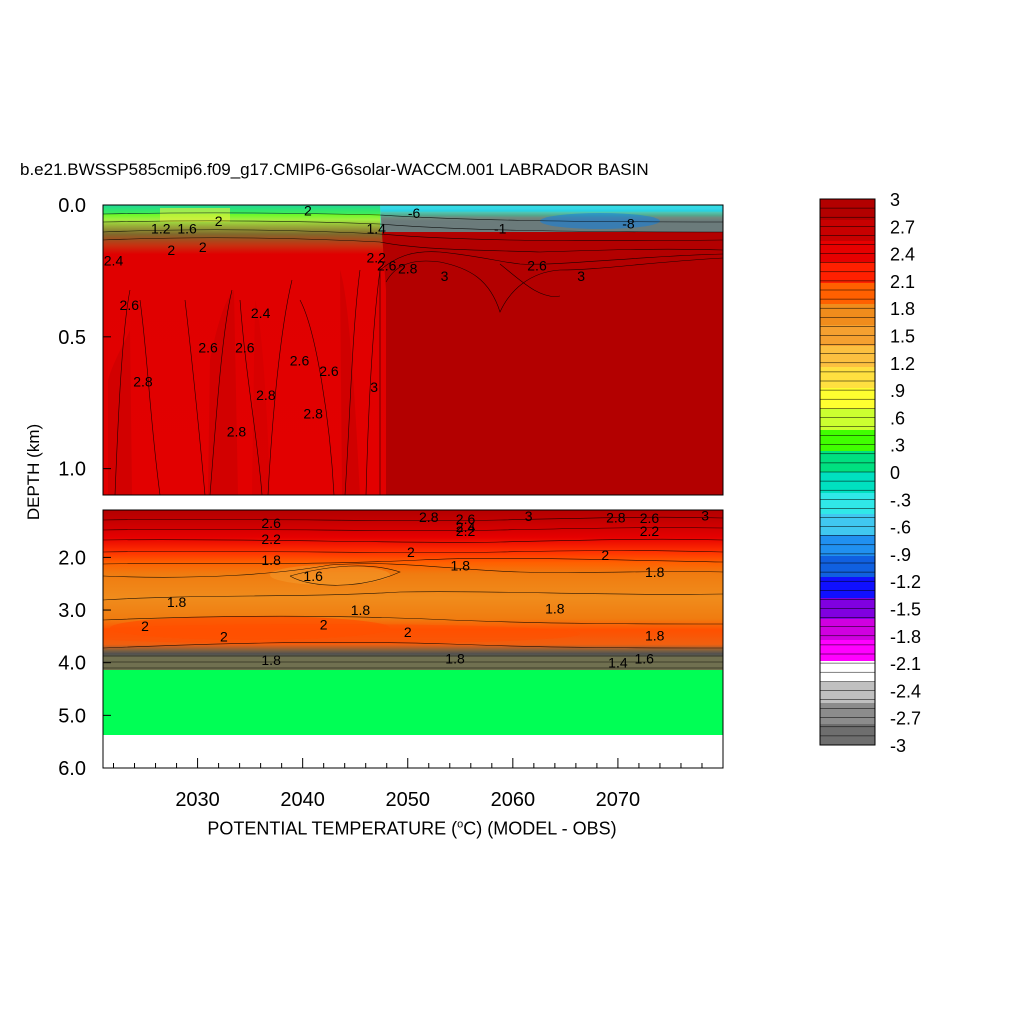 The image size is (1024, 1024). What do you see at coordinates (905, 637) in the screenshot?
I see `colorbar-label: -1.8` at bounding box center [905, 637].